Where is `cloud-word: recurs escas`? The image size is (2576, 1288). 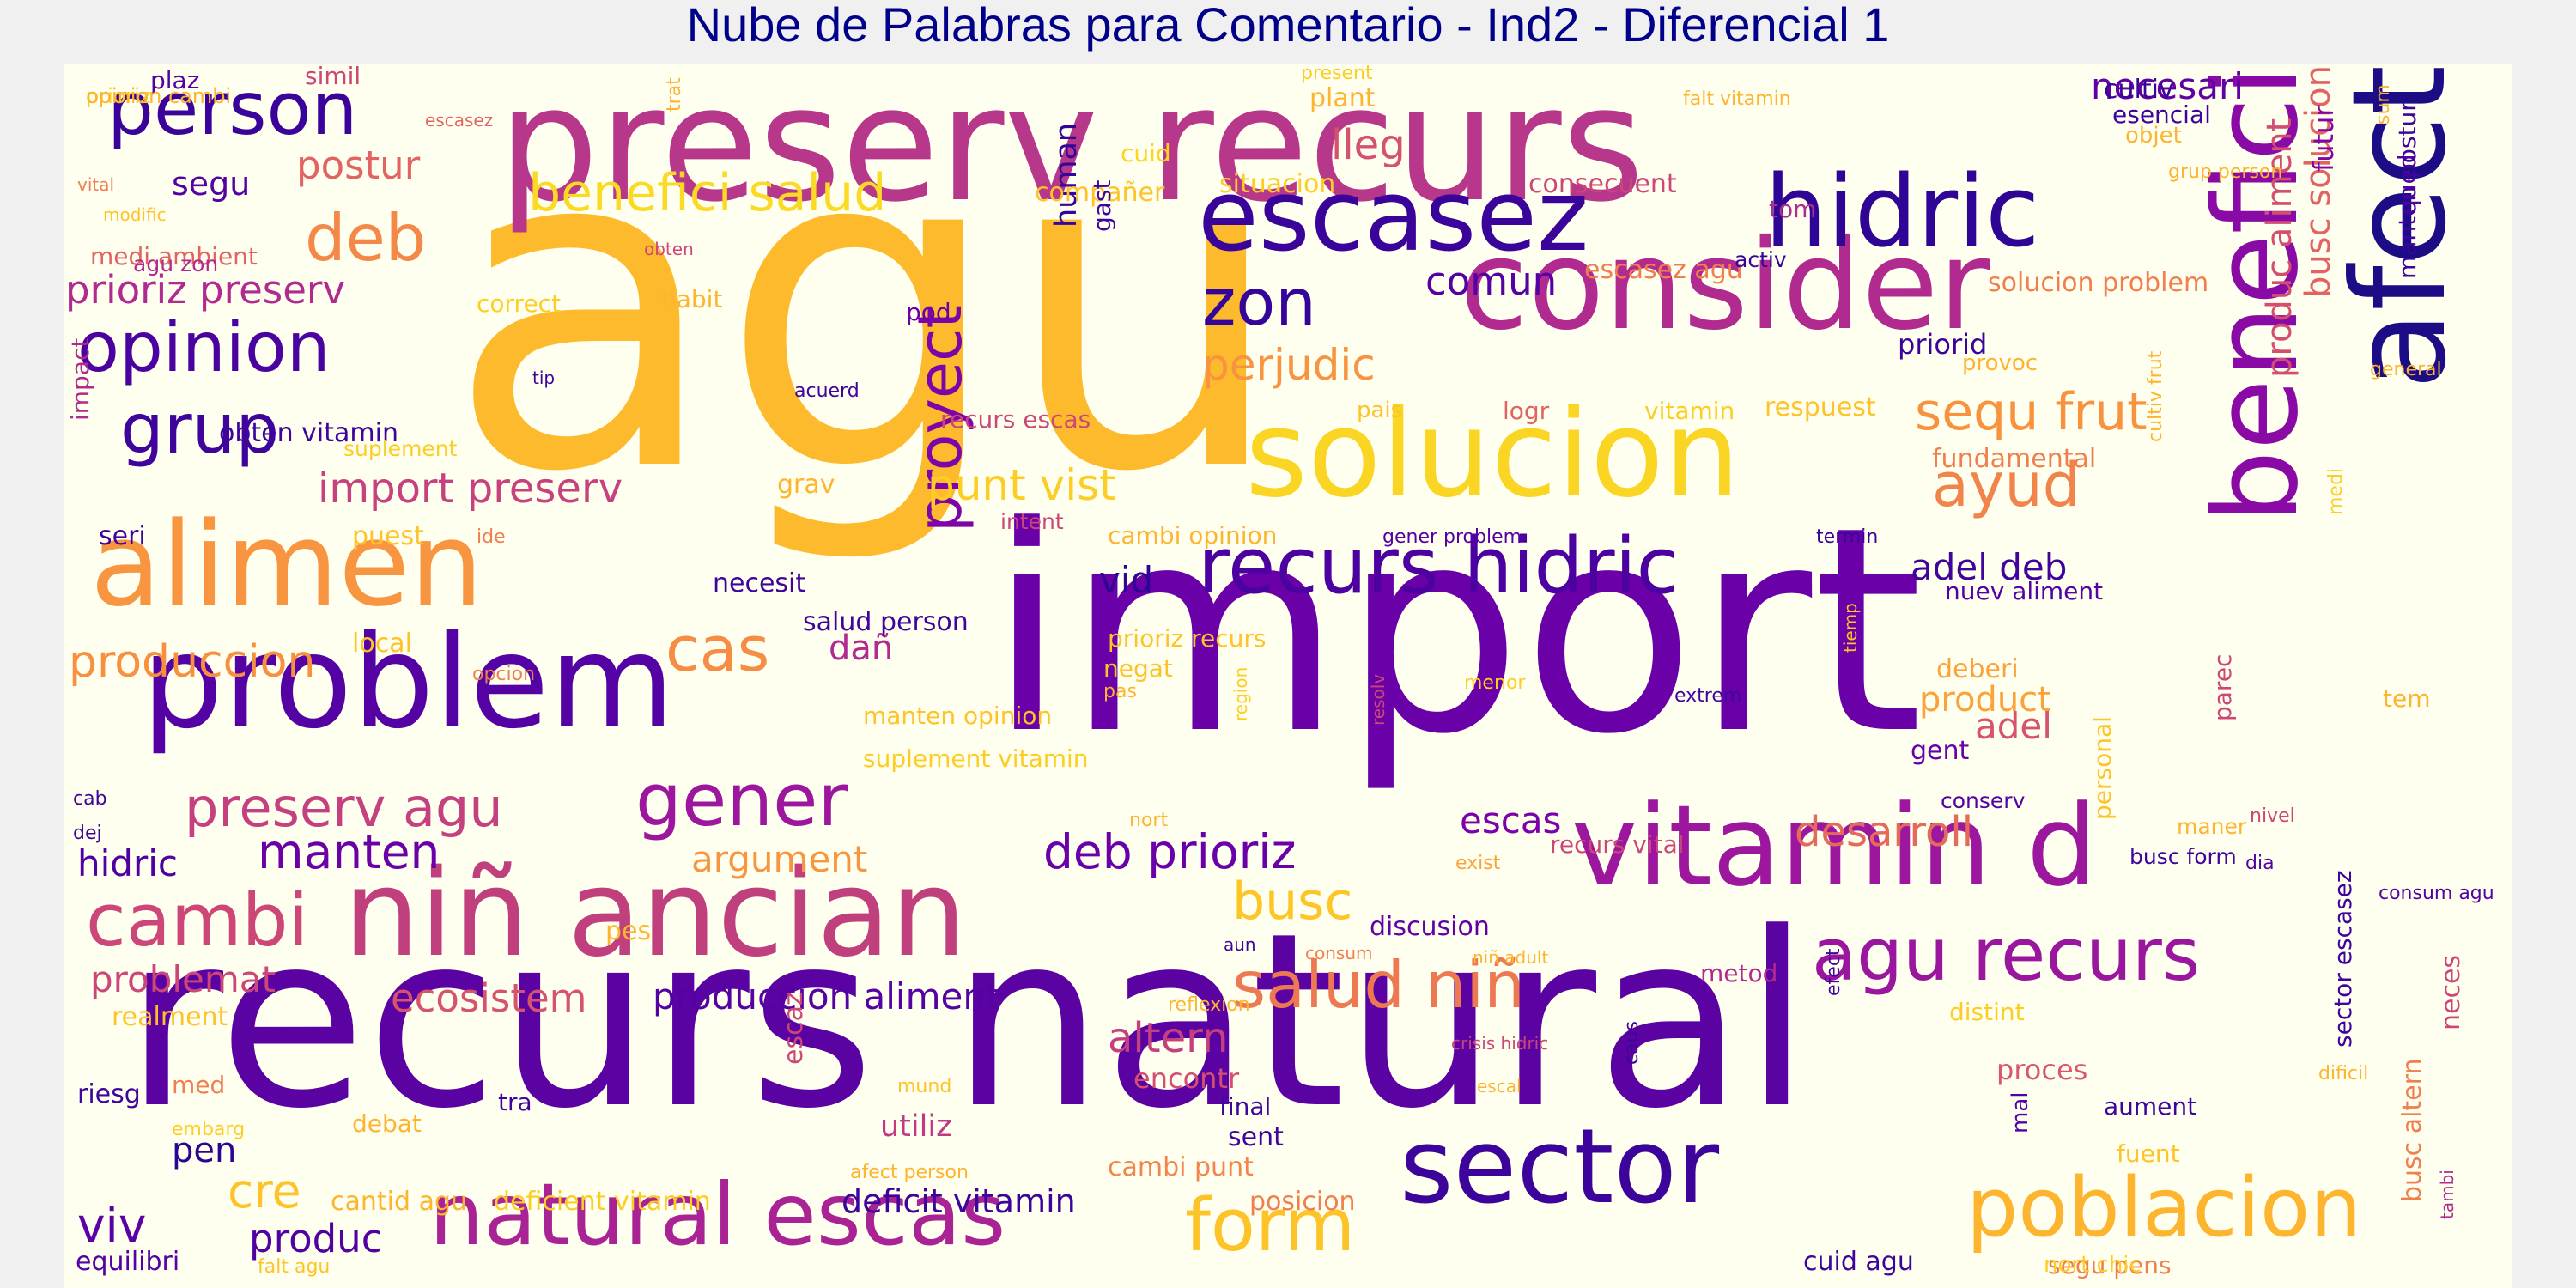
cloud-word: recurs escas is located at coordinates (1016, 420).